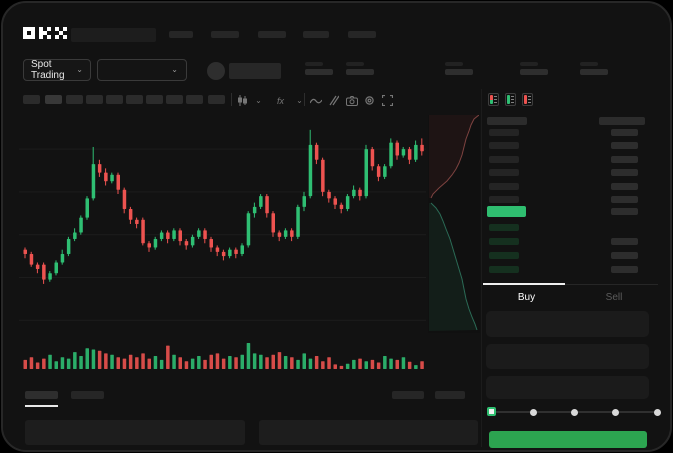  Describe the element at coordinates (142, 70) in the screenshot. I see `pair-selector-dropdown: ⌄` at that location.